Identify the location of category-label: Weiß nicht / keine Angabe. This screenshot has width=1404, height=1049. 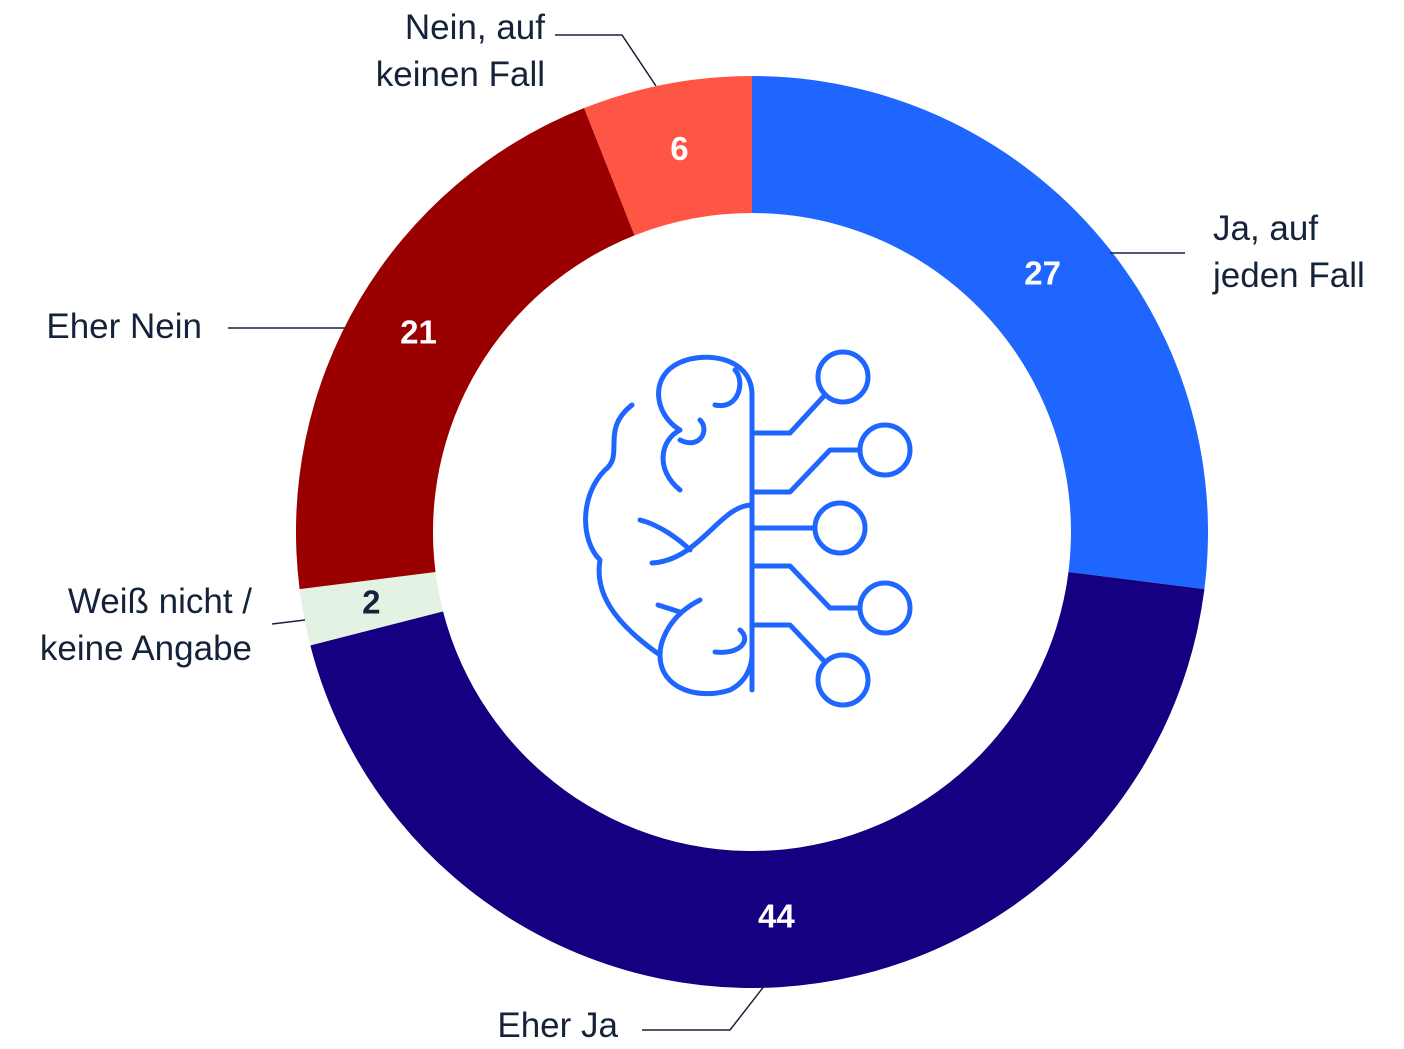
(145, 625).